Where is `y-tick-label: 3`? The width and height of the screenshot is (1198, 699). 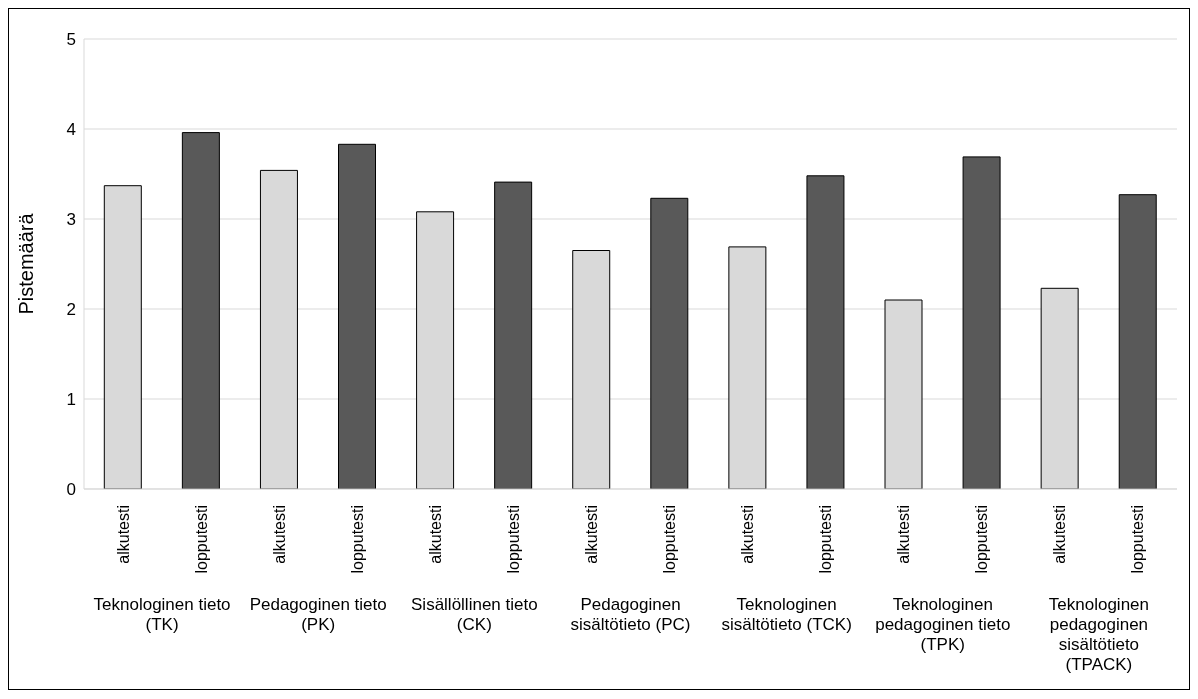
y-tick-label: 3 is located at coordinates (71, 220).